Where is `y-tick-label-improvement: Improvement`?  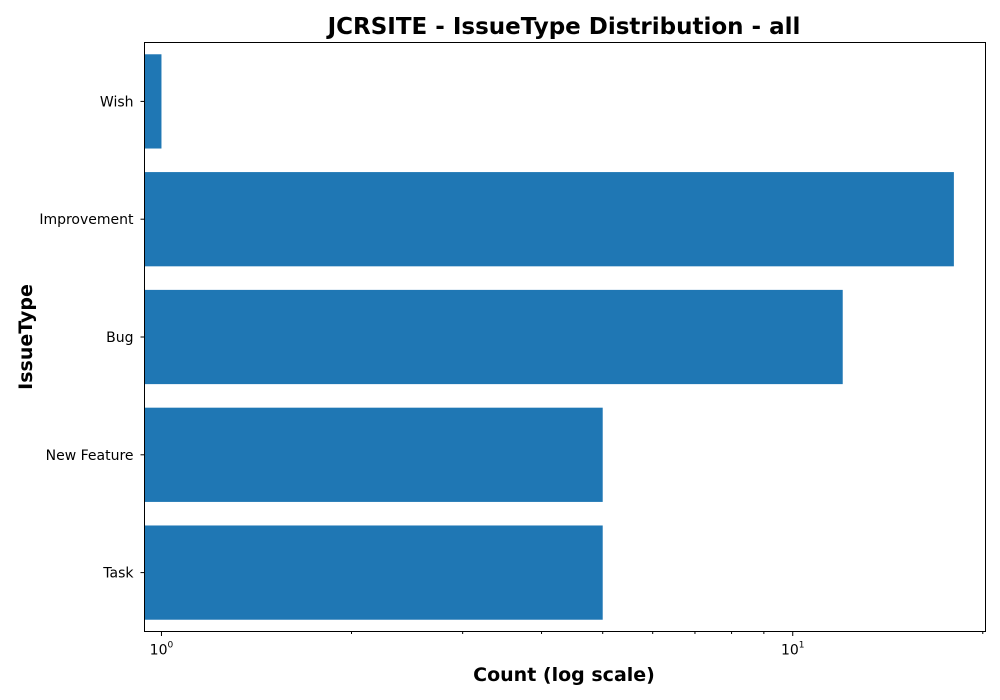 y-tick-label-improvement: Improvement is located at coordinates (86, 220).